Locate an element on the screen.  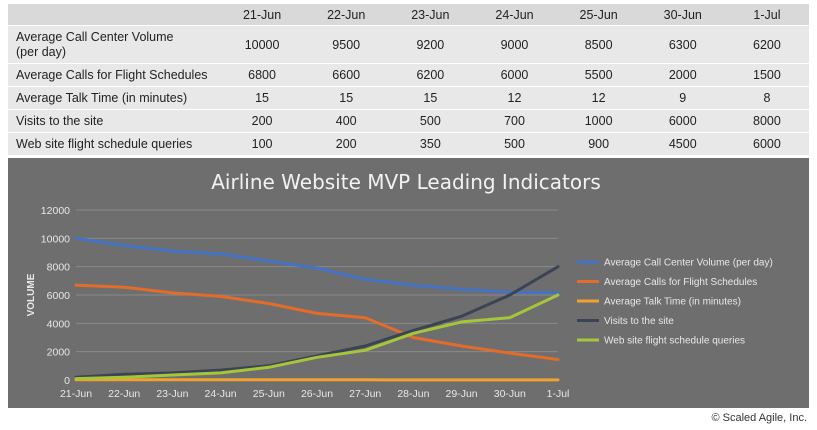
x-tick-label: 30-Jun is located at coordinates (510, 394).